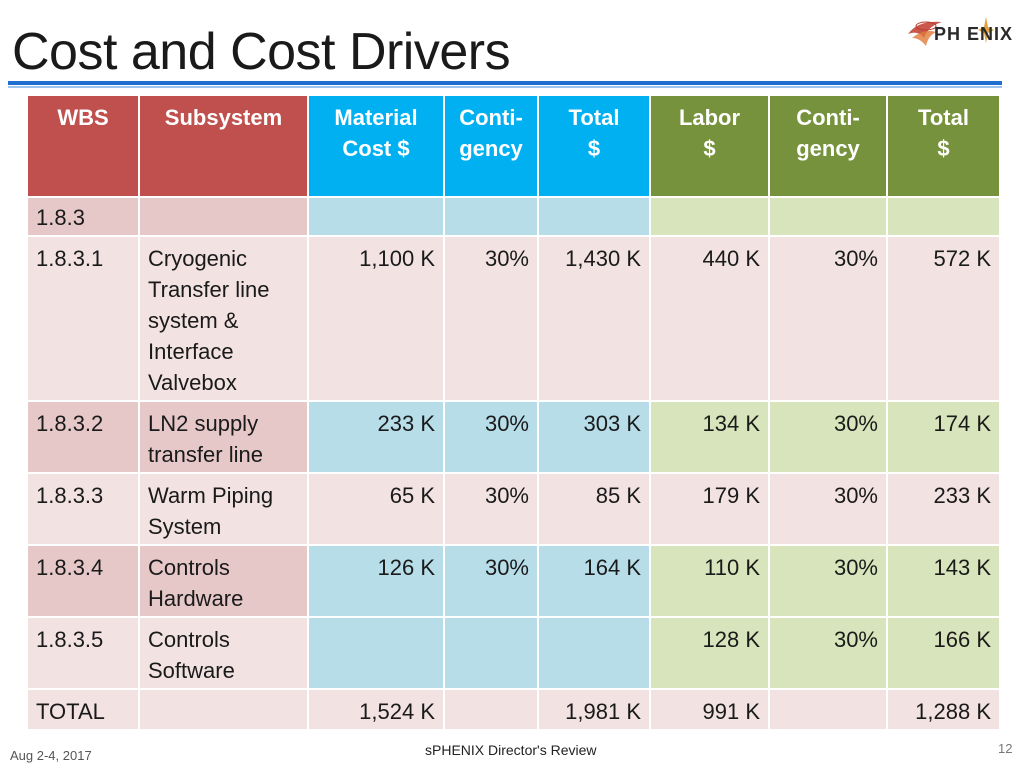  What do you see at coordinates (709, 653) in the screenshot?
I see `cell-labor: 128 K` at bounding box center [709, 653].